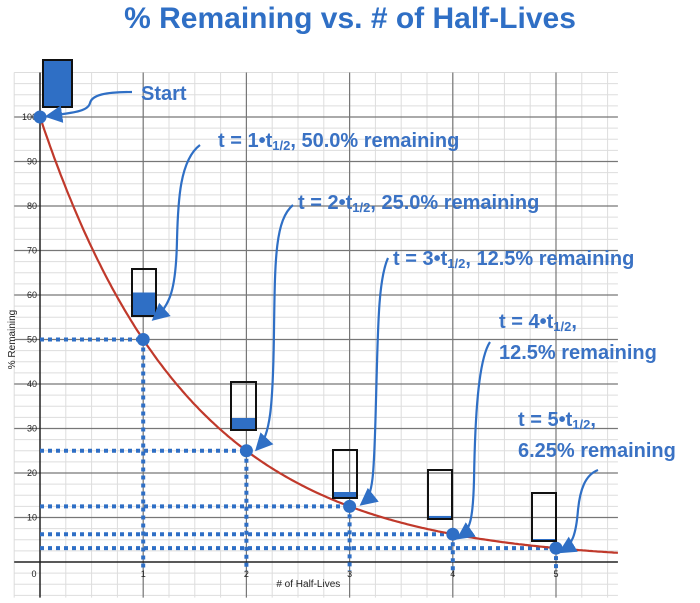 The image size is (700, 603). Describe the element at coordinates (32, 384) in the screenshot. I see `y-tick-label: 40` at that location.